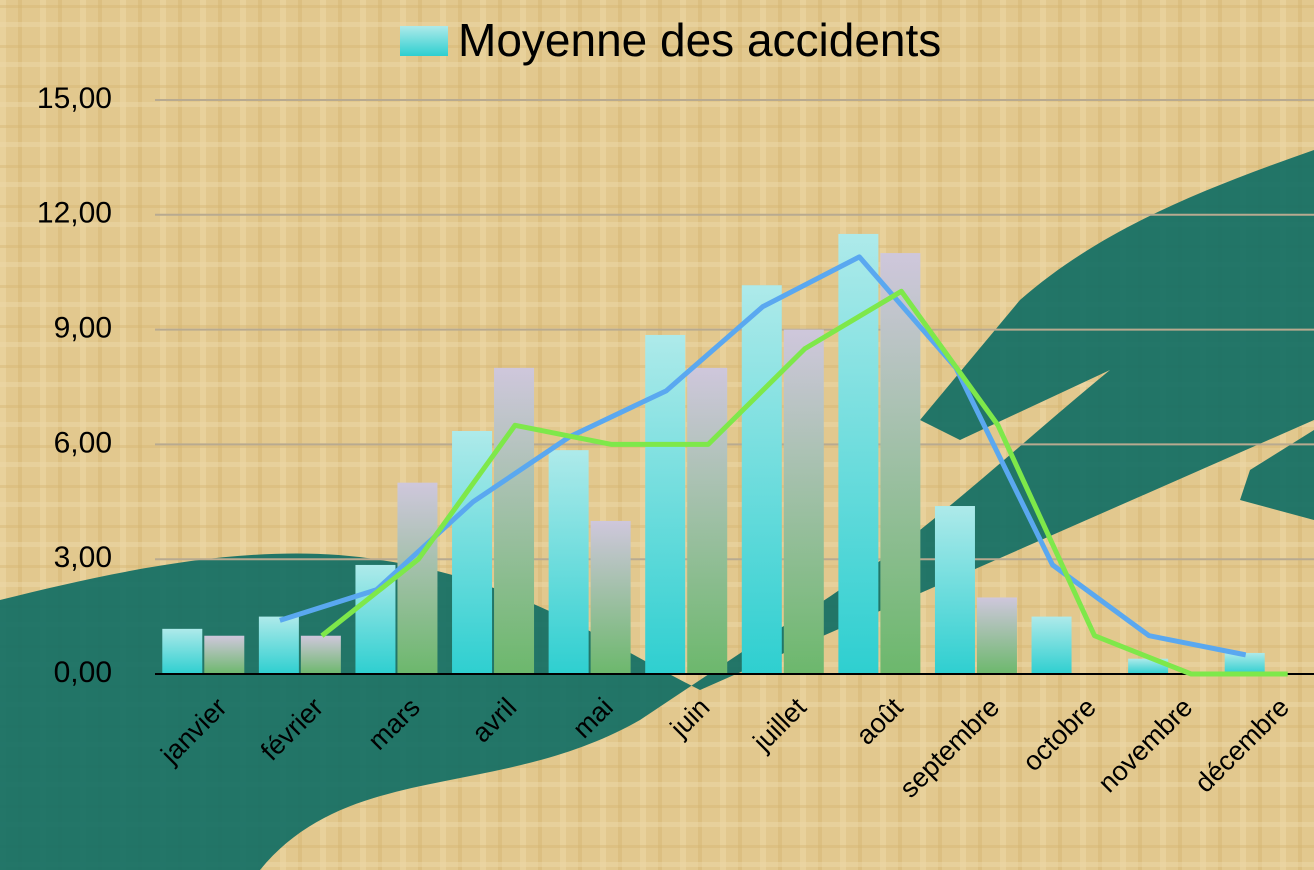 Image resolution: width=1314 pixels, height=870 pixels. I want to click on y-tick-label: 0,00, so click(83, 672).